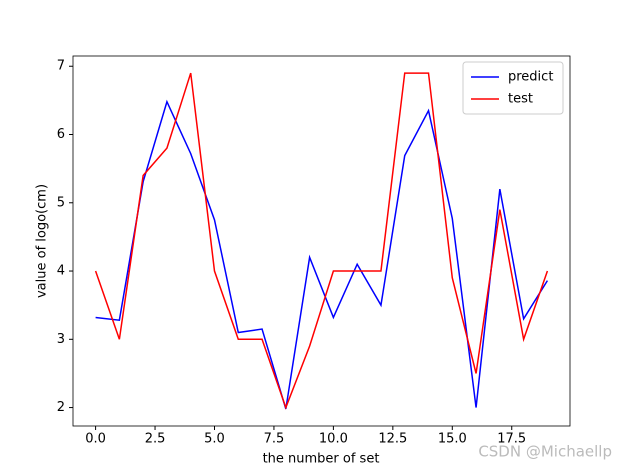 This screenshot has height=472, width=627. Describe the element at coordinates (511, 439) in the screenshot. I see `x-tick-label: 17.5` at that location.